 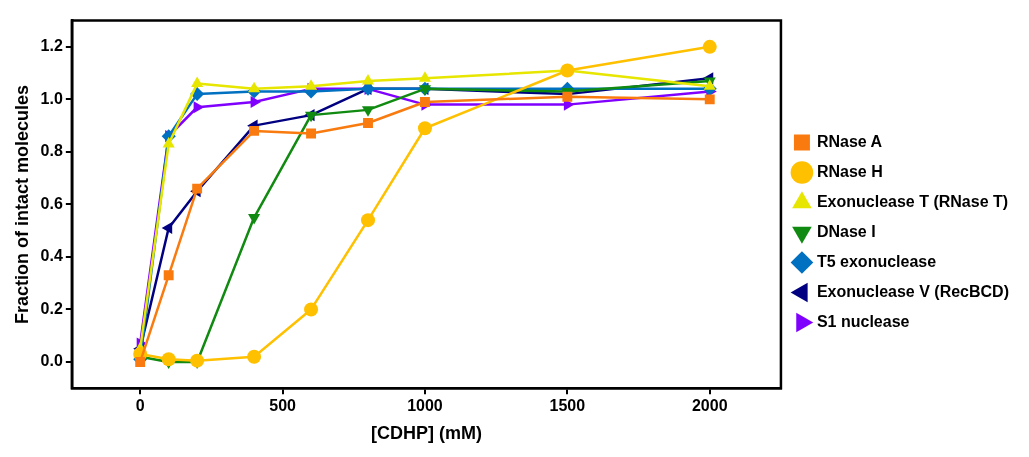 What do you see at coordinates (849, 141) in the screenshot?
I see `legend-label: RNase A` at bounding box center [849, 141].